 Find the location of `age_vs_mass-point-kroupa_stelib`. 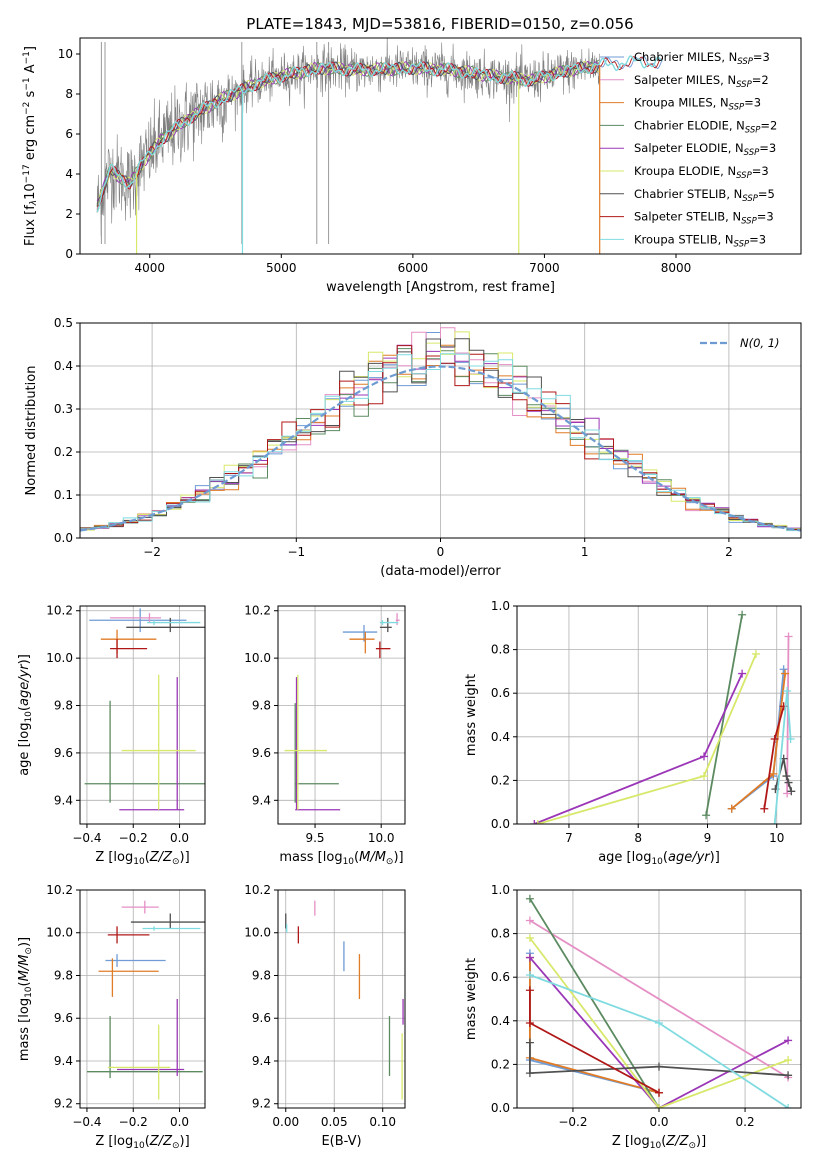

age_vs_mass-point-kroupa_stelib is located at coordinates (389, 622).